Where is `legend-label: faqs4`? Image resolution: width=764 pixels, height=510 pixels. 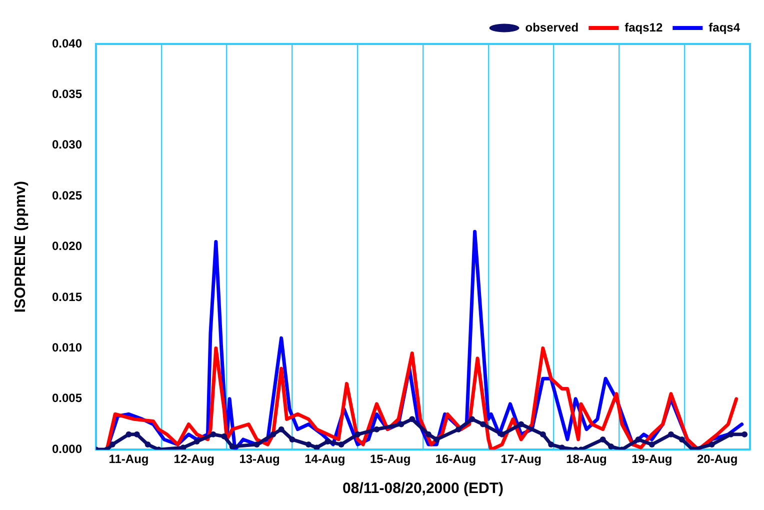 legend-label: faqs4 is located at coordinates (724, 27).